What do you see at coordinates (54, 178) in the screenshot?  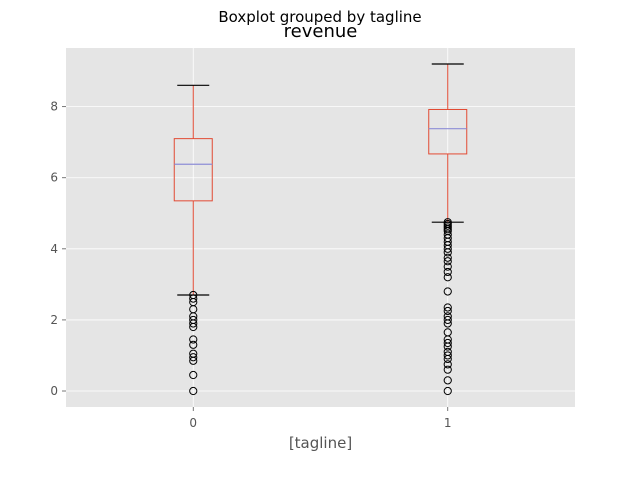 I see `y-tick-label: 6` at bounding box center [54, 178].